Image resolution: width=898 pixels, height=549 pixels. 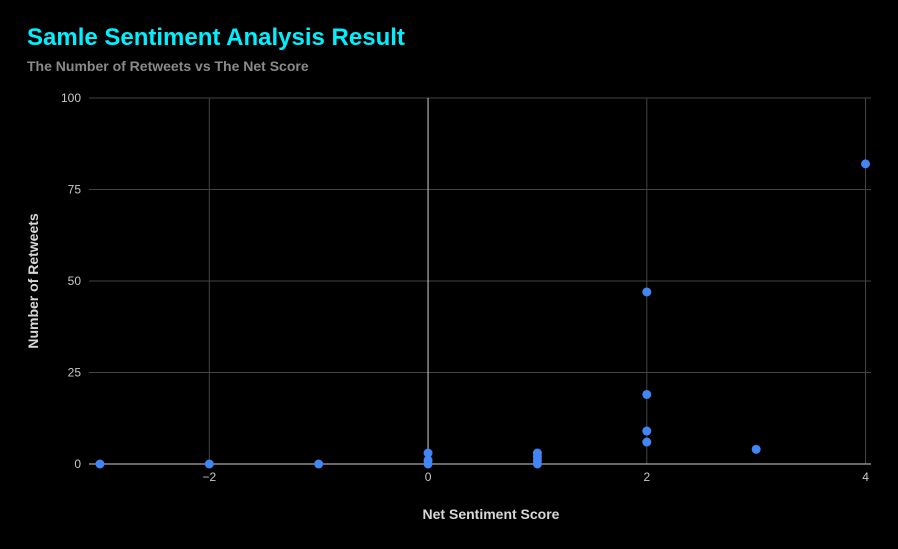 I want to click on x-tick-label: 2, so click(x=646, y=477).